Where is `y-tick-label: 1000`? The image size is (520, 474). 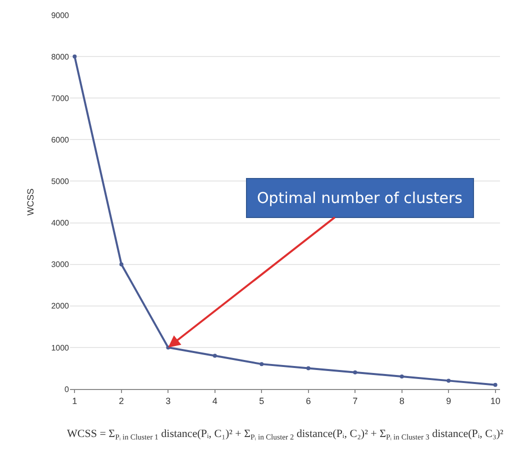
y-tick-label: 1000 is located at coordinates (60, 347).